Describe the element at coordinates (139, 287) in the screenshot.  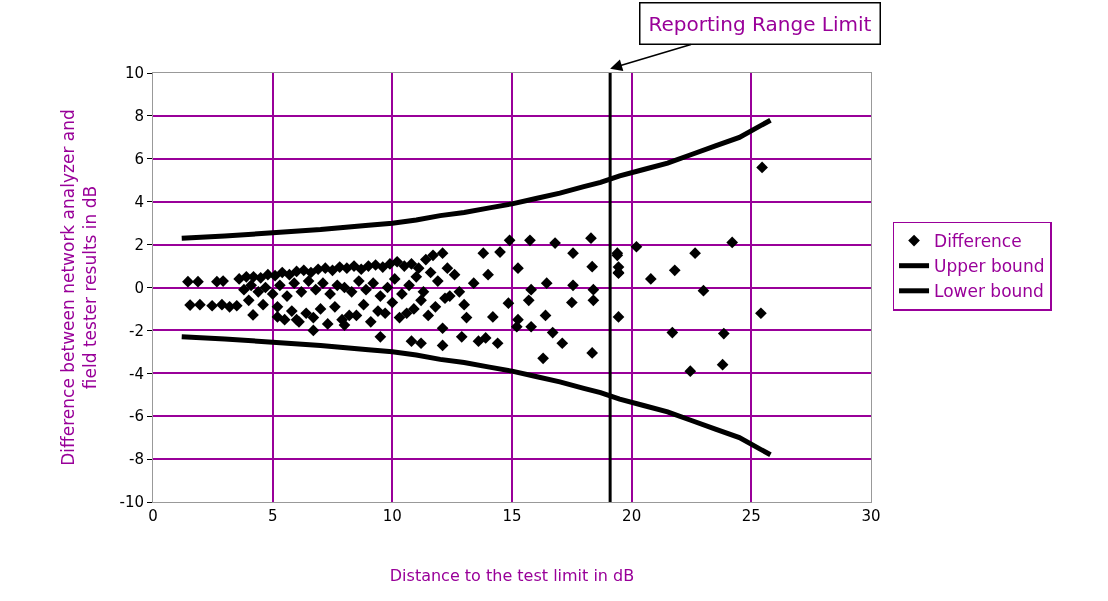
I see `y-tick-label: 0` at that location.